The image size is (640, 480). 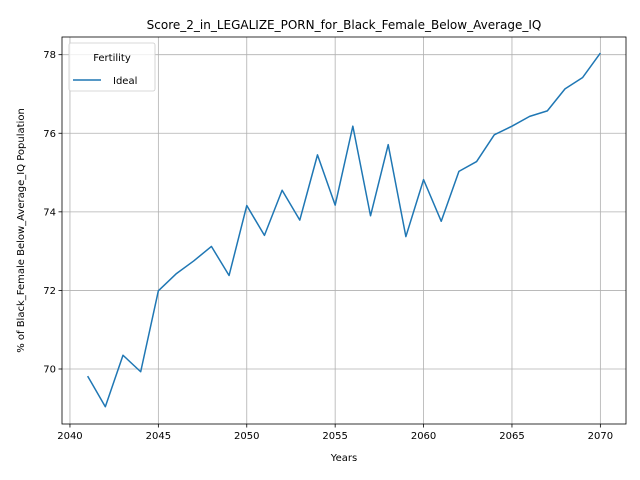 I want to click on legend-title: Fertility, so click(x=112, y=58).